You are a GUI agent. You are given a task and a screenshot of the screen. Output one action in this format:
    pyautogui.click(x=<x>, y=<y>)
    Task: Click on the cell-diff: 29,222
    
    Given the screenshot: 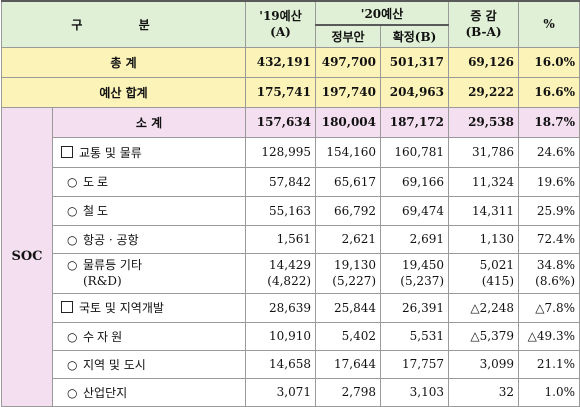 What is the action you would take?
    pyautogui.click(x=484, y=92)
    